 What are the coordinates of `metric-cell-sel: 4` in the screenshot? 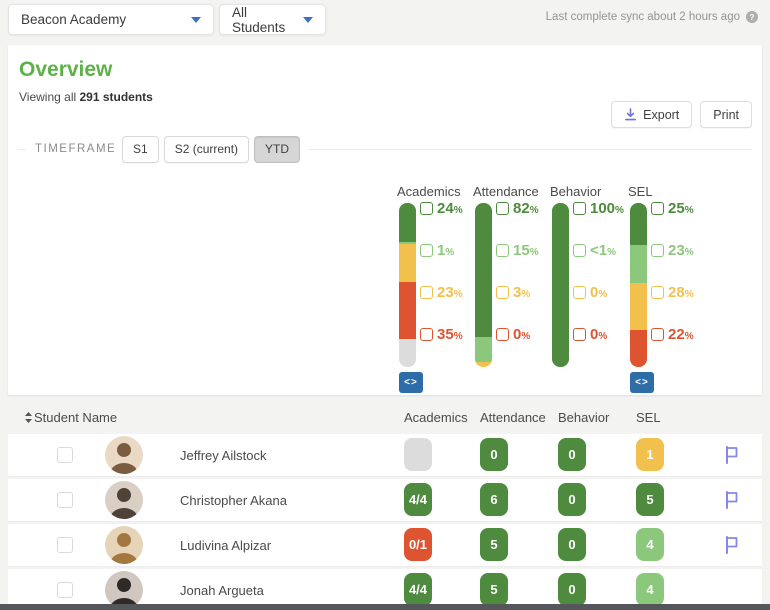 It's located at (650, 544).